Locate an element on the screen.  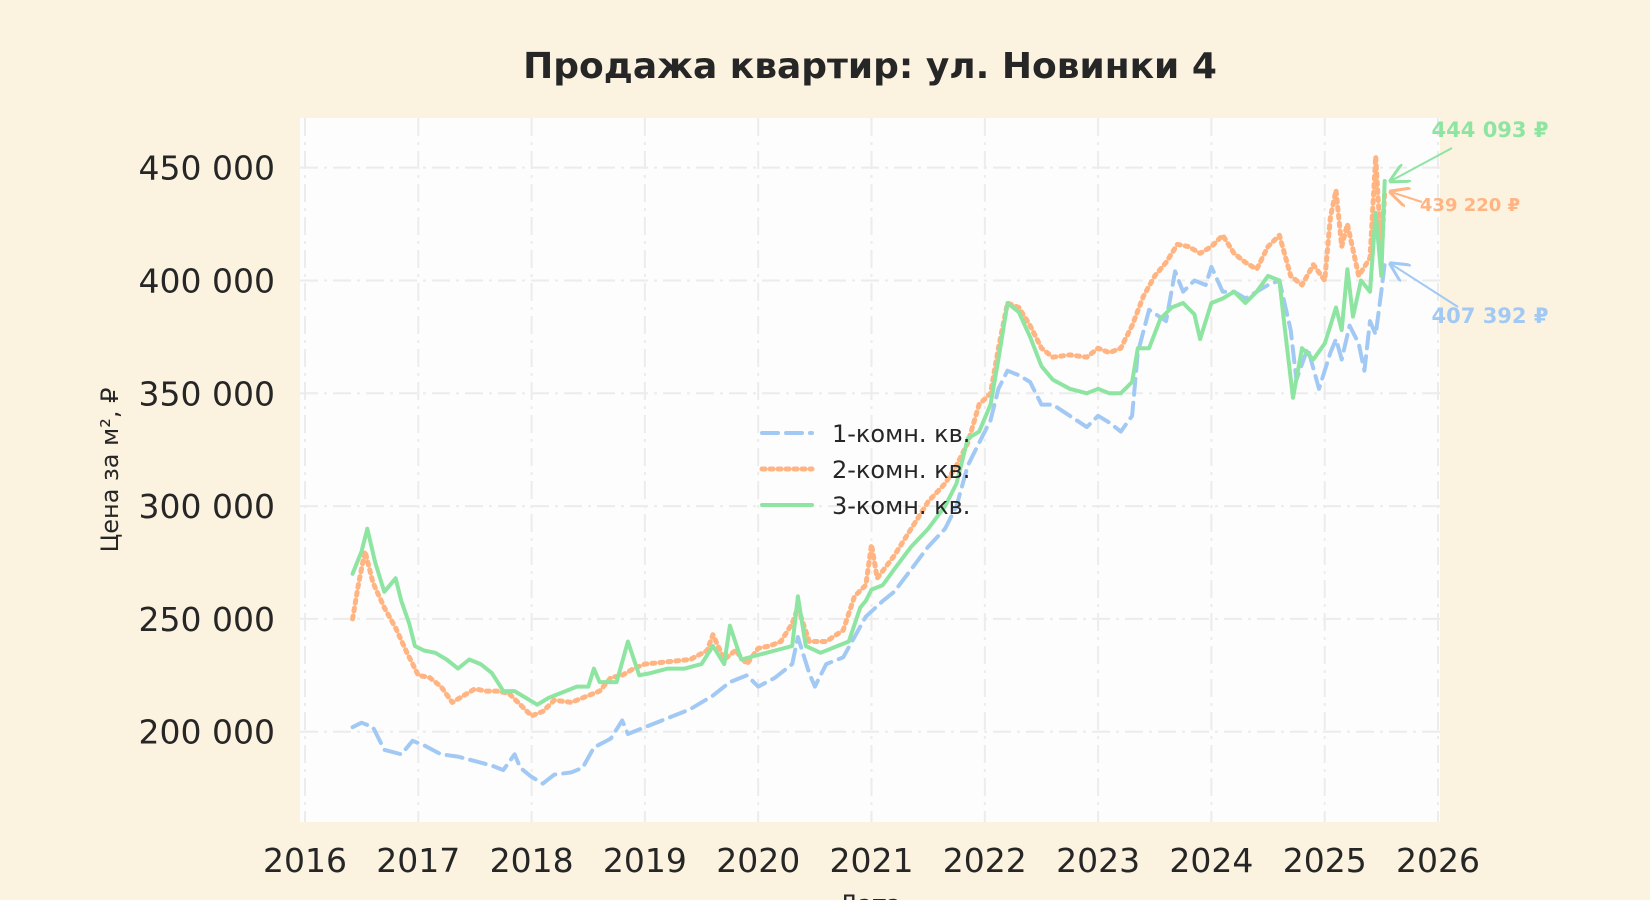
y-axis-label: Цена за м², ₽ is located at coordinates (110, 470).